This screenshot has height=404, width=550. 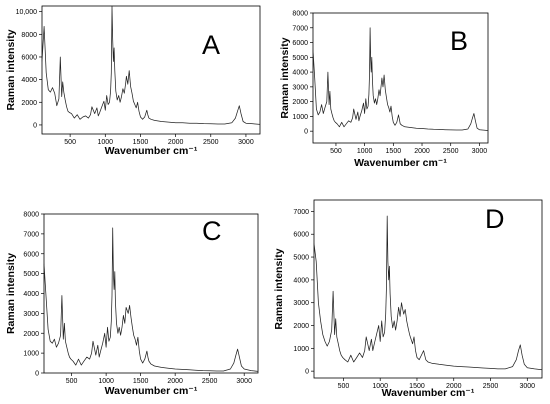 What do you see at coordinates (212, 231) in the screenshot?
I see `panel-letter: C` at bounding box center [212, 231].